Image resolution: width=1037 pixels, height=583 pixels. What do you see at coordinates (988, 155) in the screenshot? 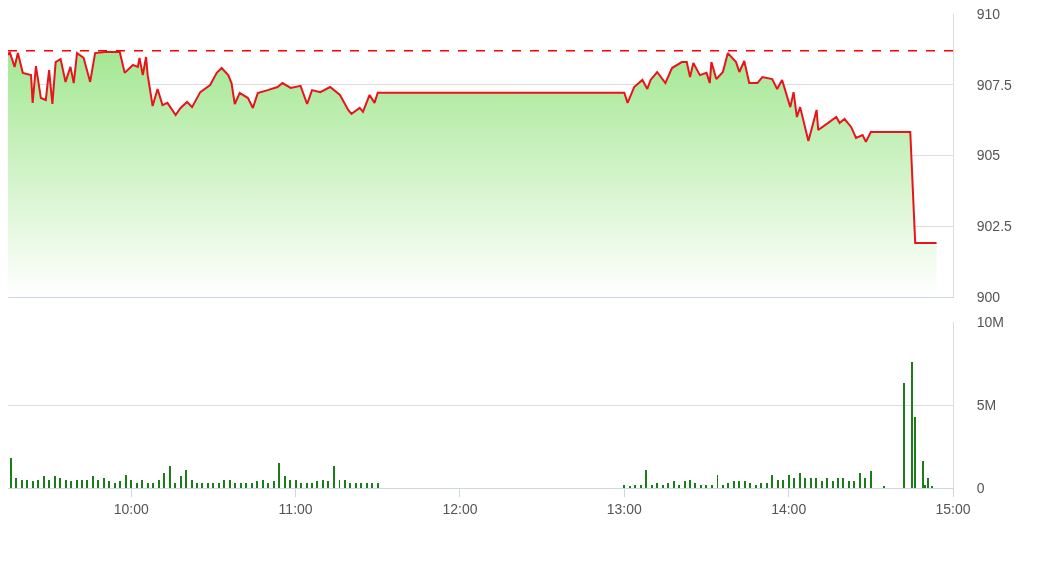
I see `y-tick-label: 905` at bounding box center [988, 155].